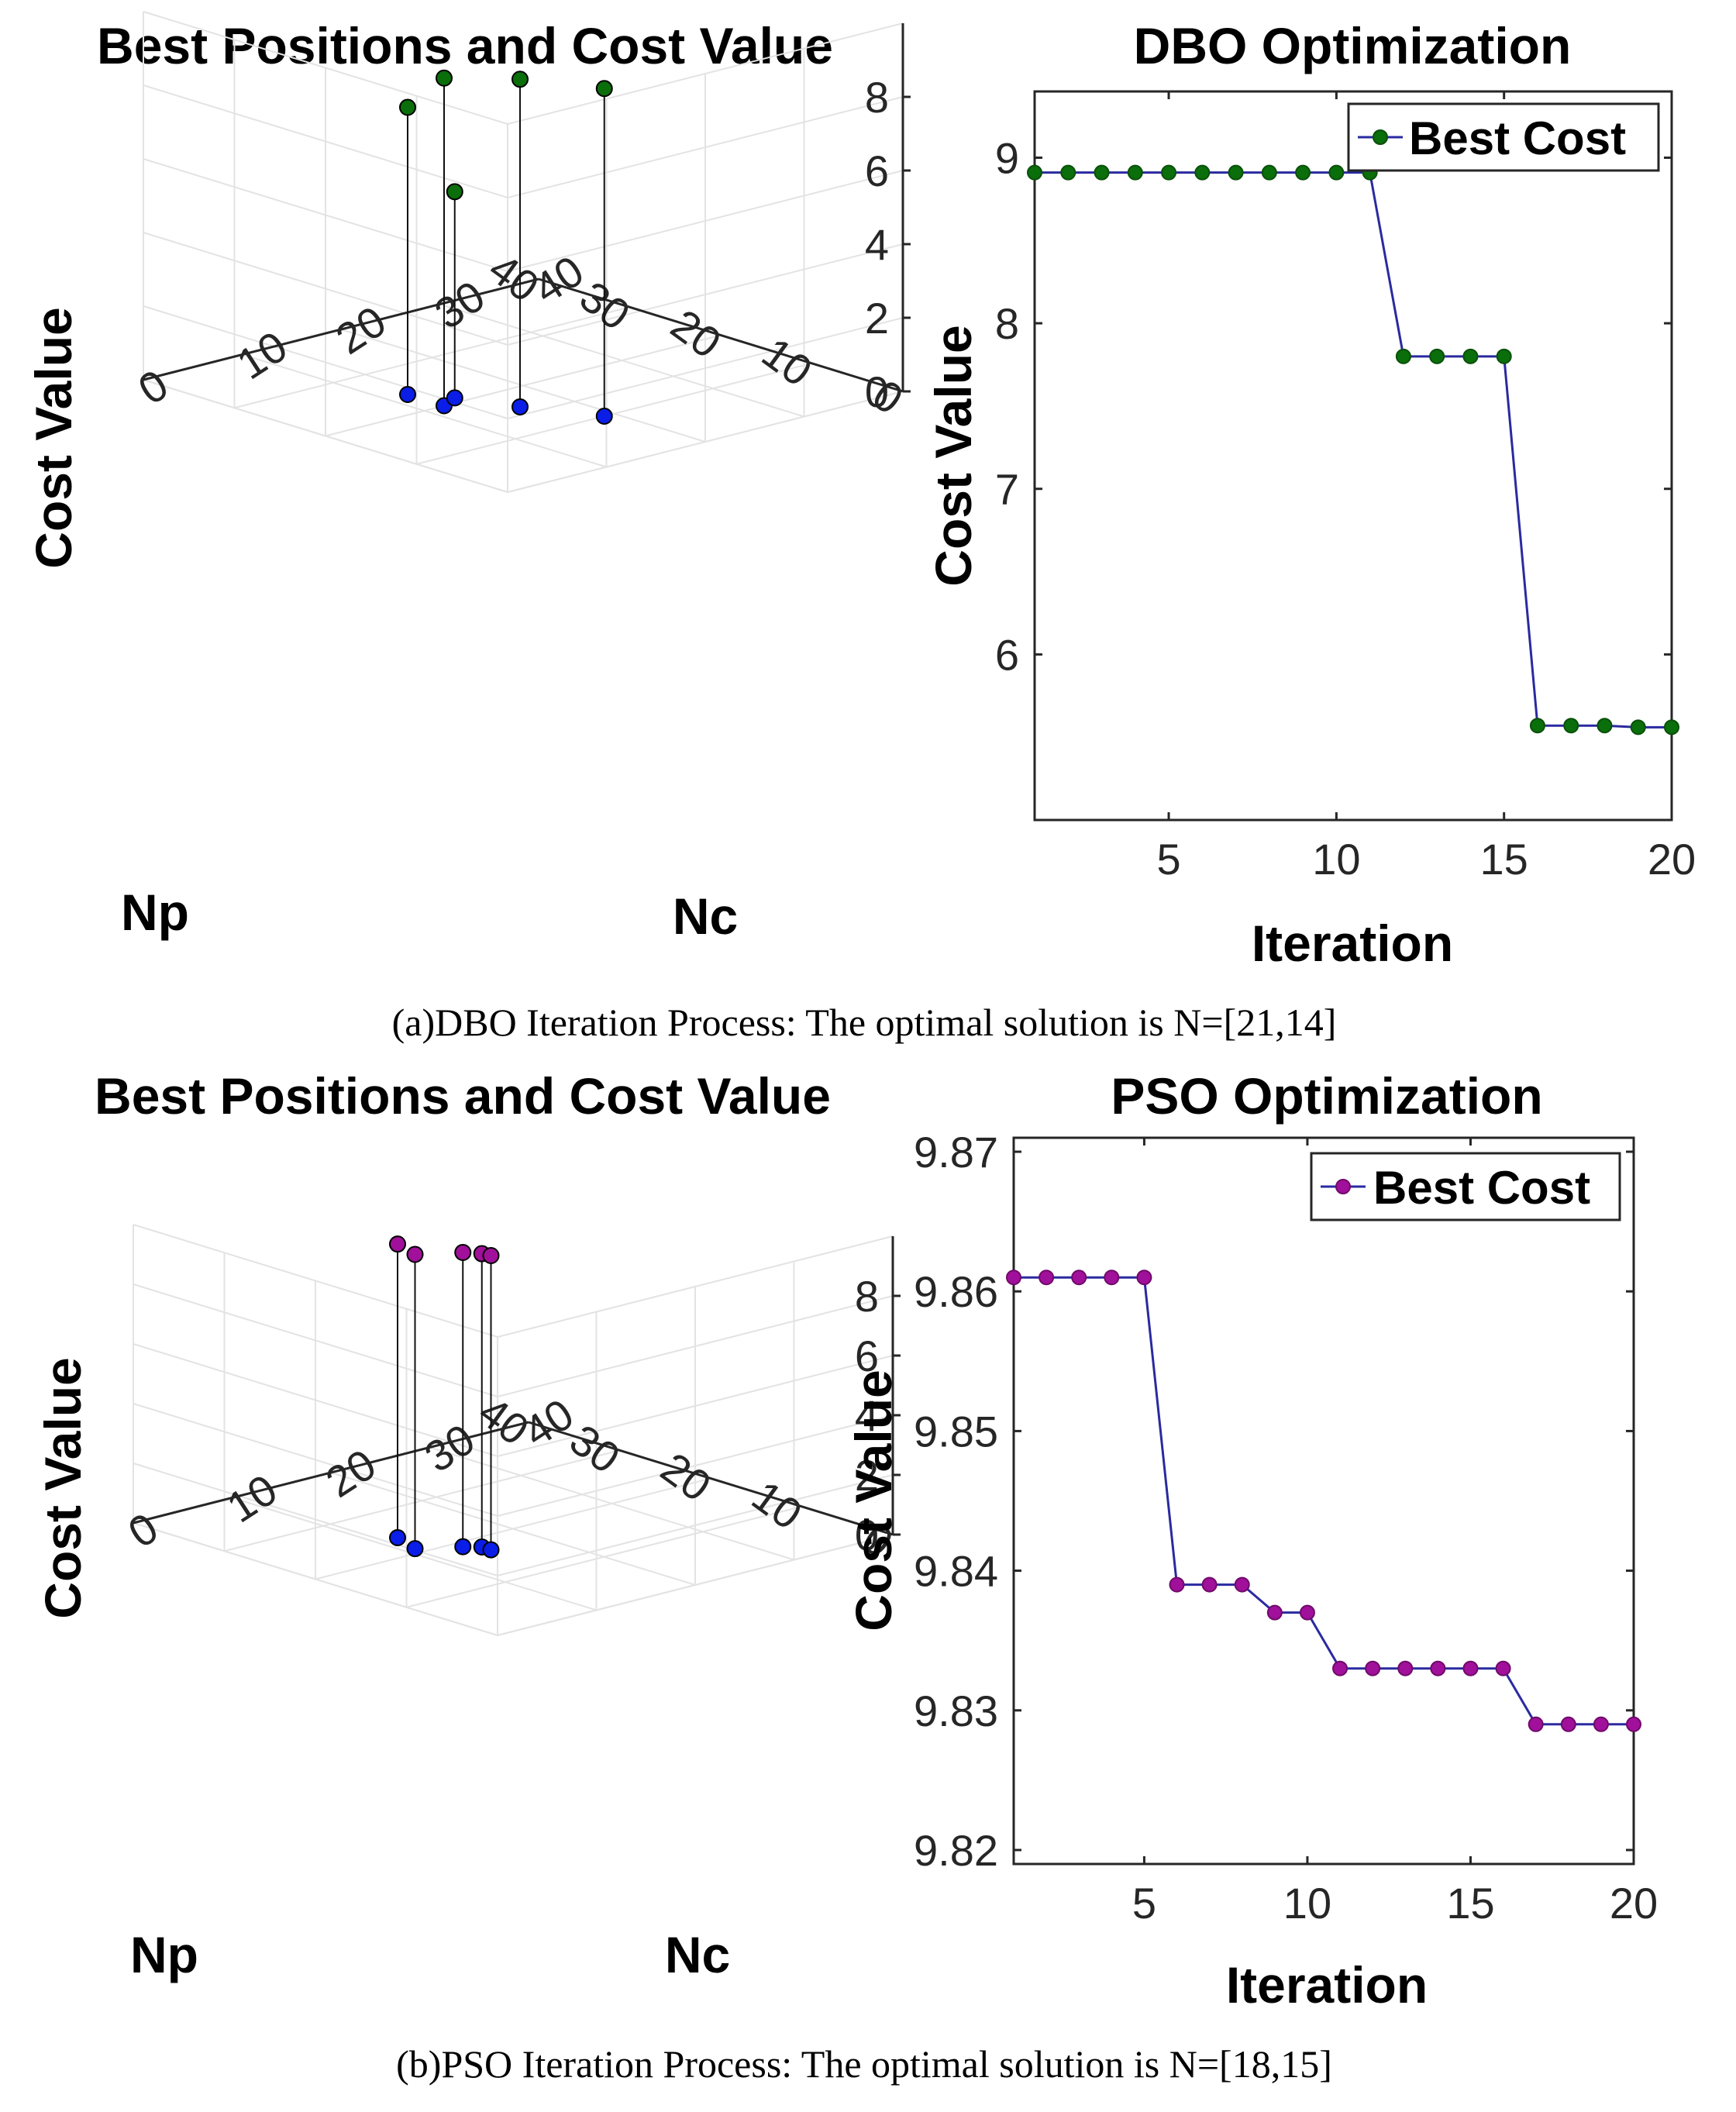 The height and width of the screenshot is (2112, 1736). I want to click on dbo-2d-legend: Best Cost, so click(1503, 137).